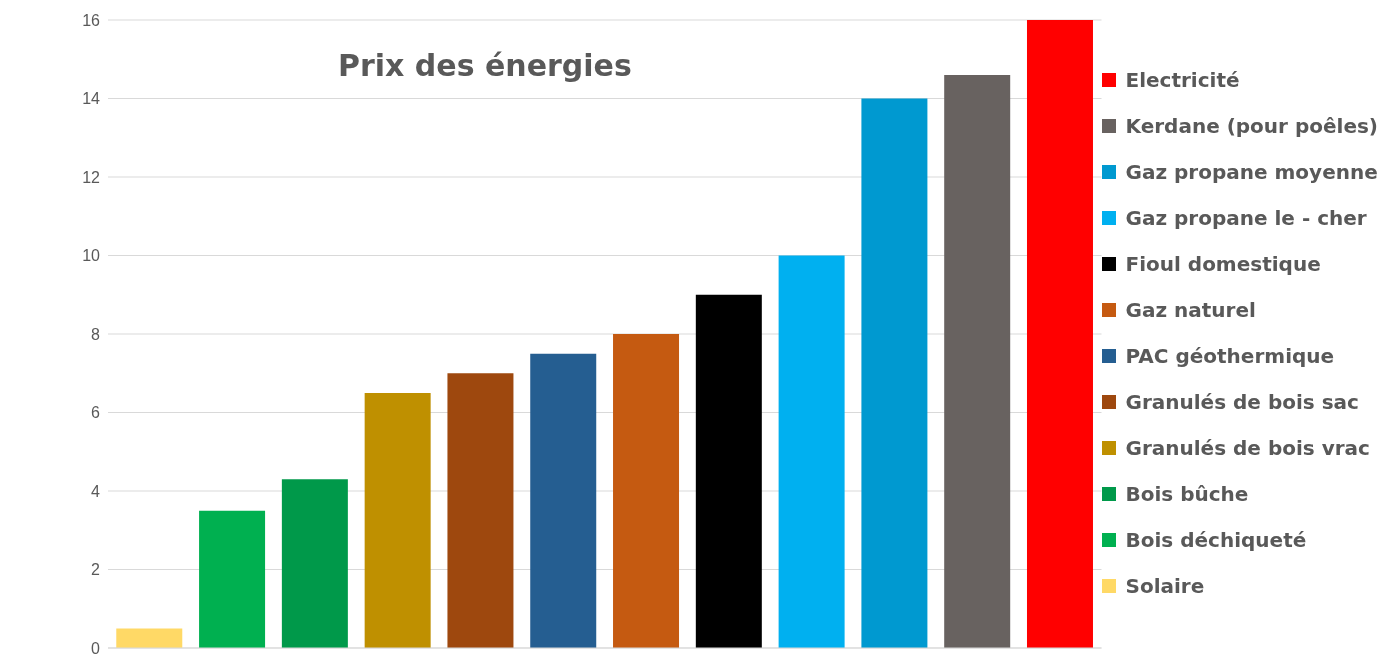  What do you see at coordinates (91, 256) in the screenshot?
I see `y-tick-label: 10` at bounding box center [91, 256].